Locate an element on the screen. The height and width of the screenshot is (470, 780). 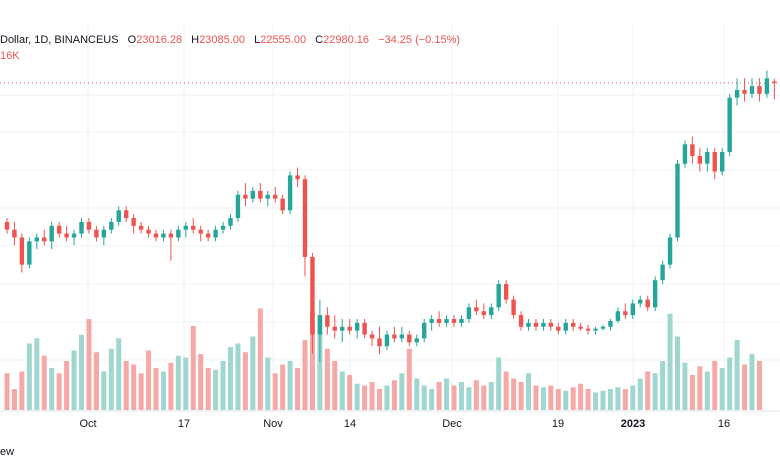
time-axis-tick: 17 is located at coordinates (184, 424).